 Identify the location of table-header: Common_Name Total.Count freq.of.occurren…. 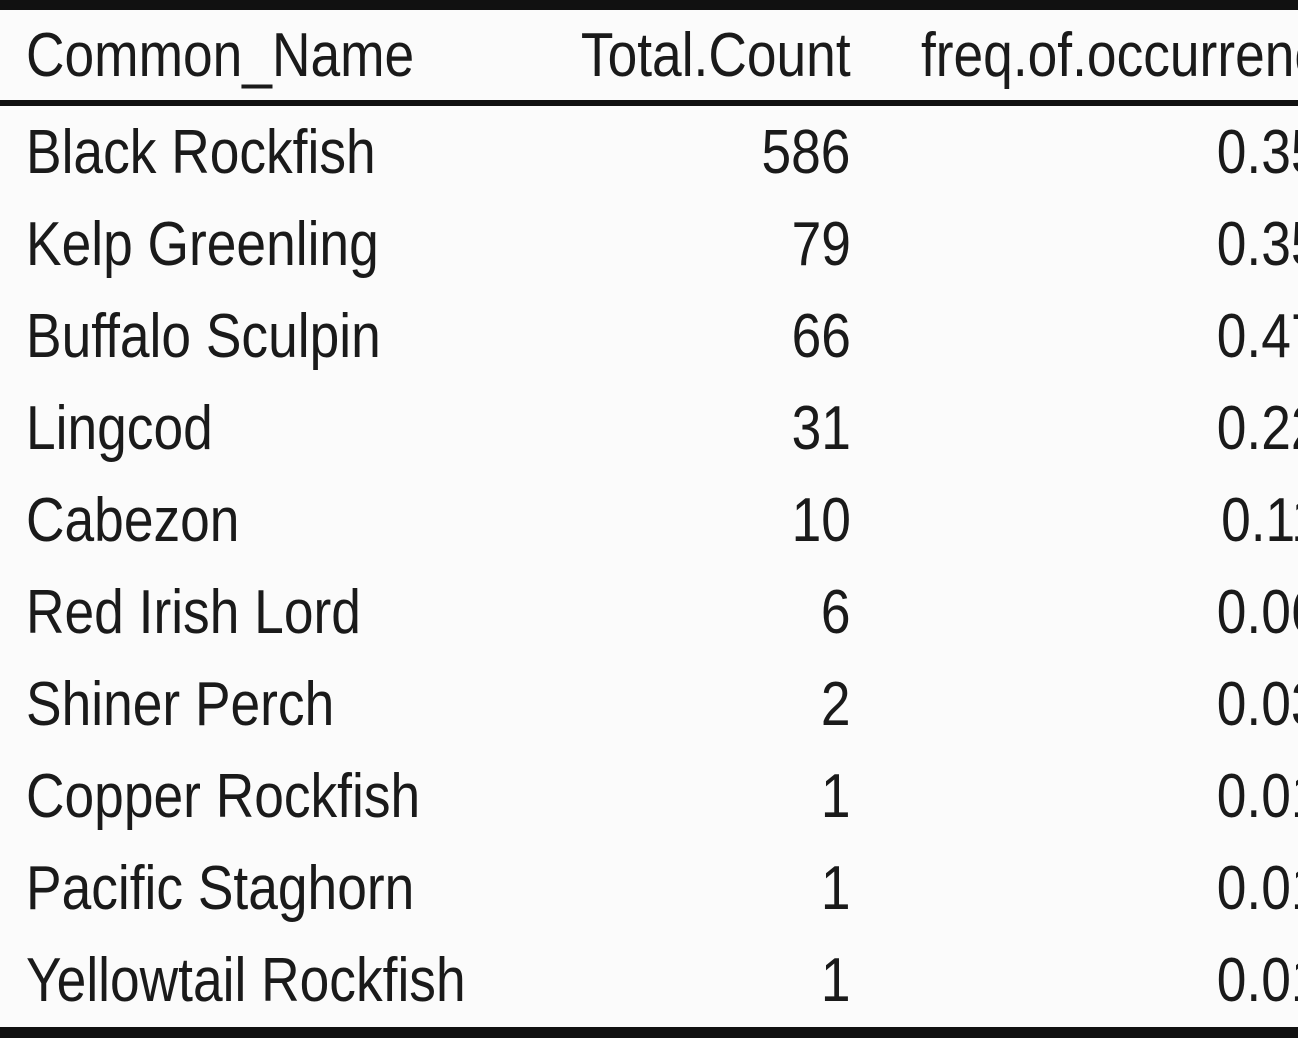
(649, 58).